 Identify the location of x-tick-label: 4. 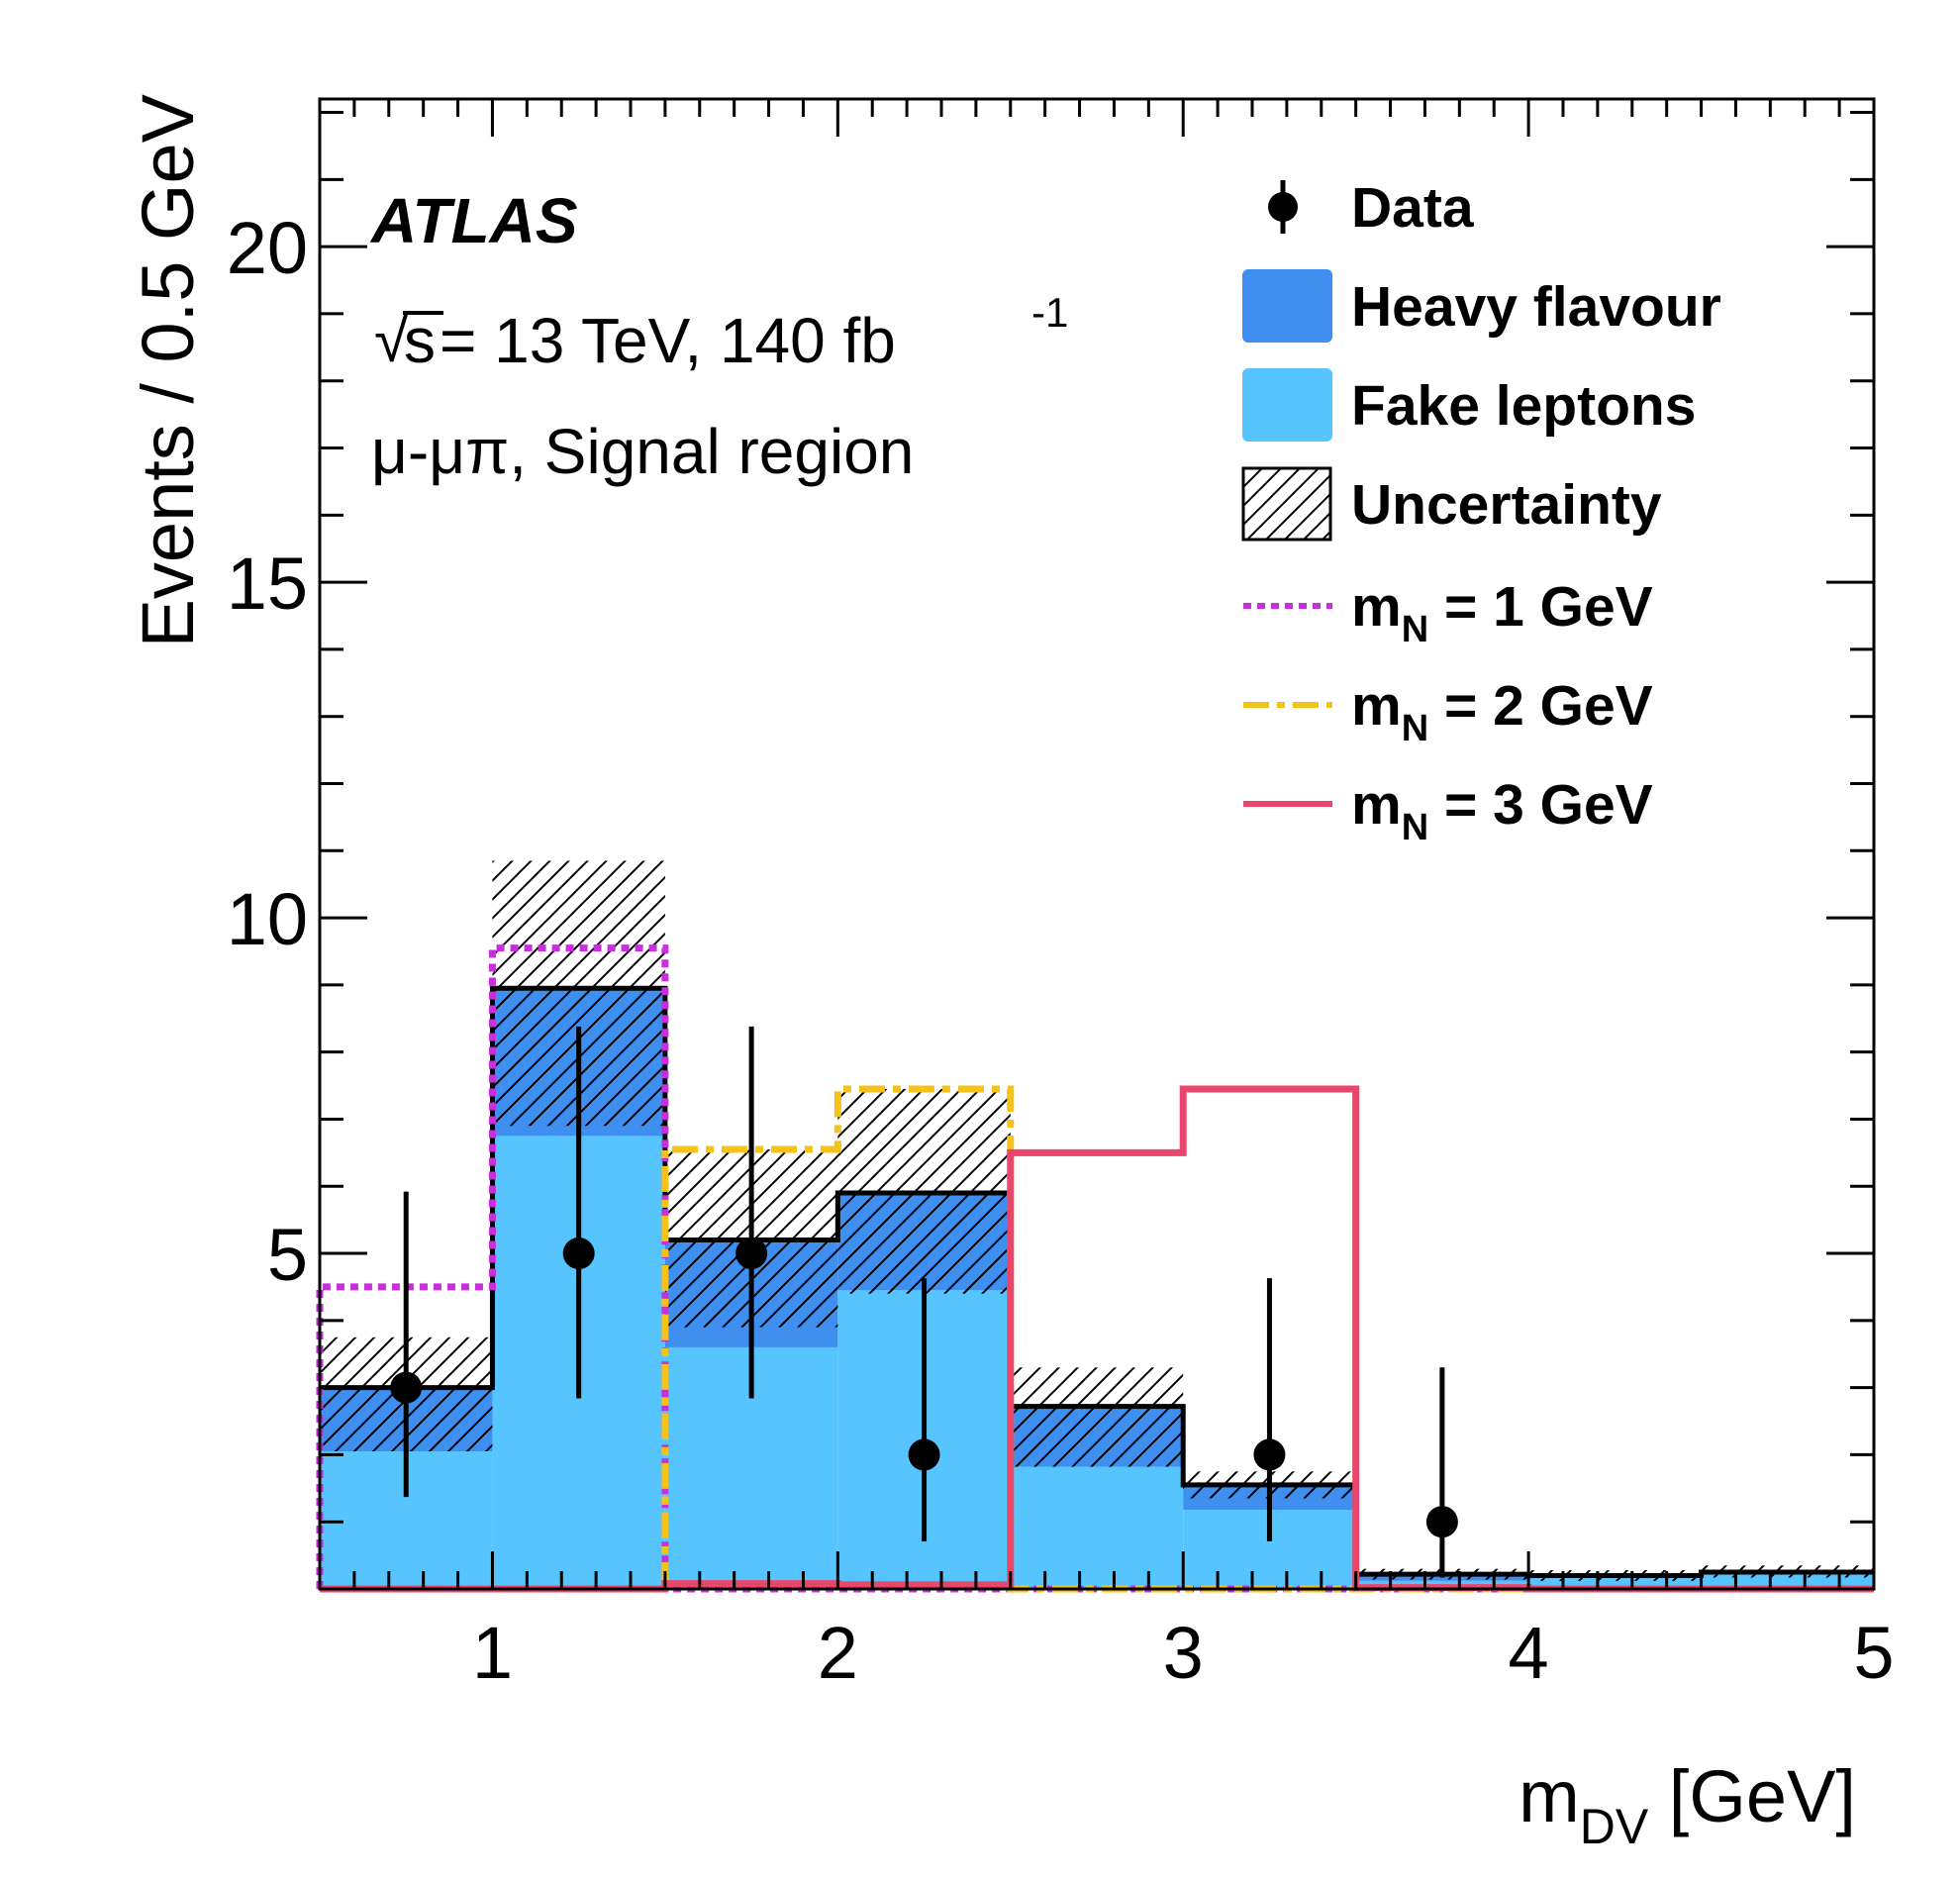
(1529, 1653).